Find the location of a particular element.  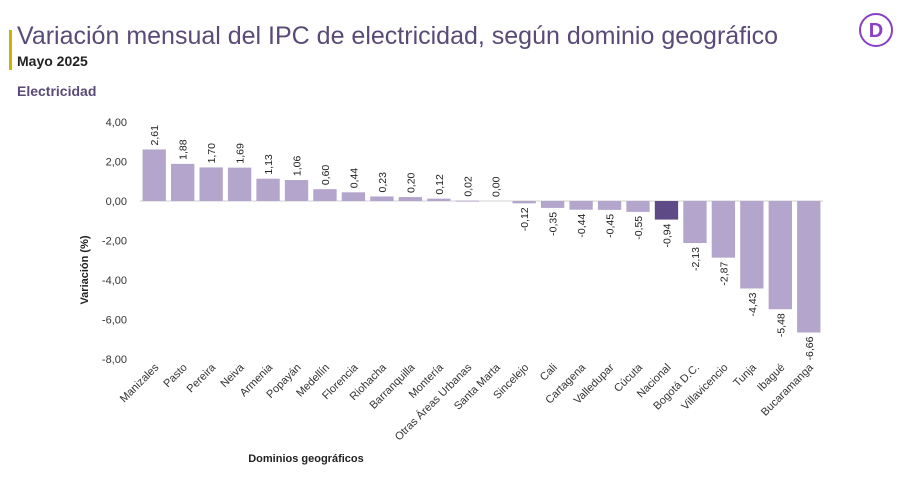

bar-nacional is located at coordinates (666, 210).